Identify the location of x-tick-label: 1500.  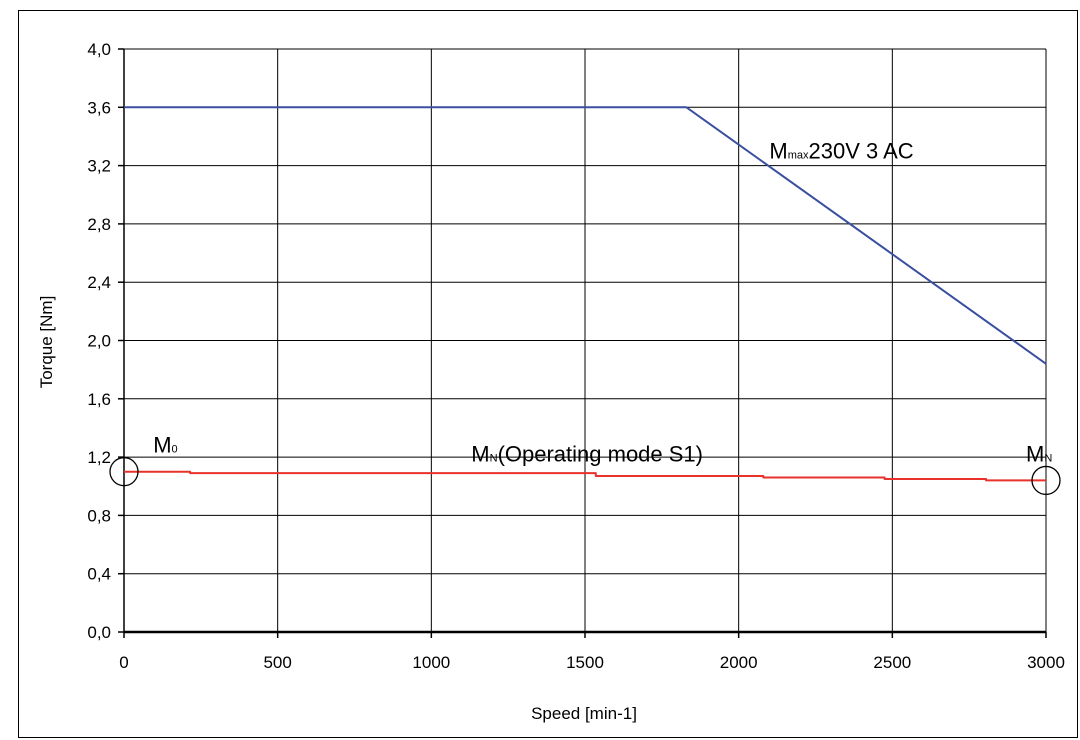
(585, 662).